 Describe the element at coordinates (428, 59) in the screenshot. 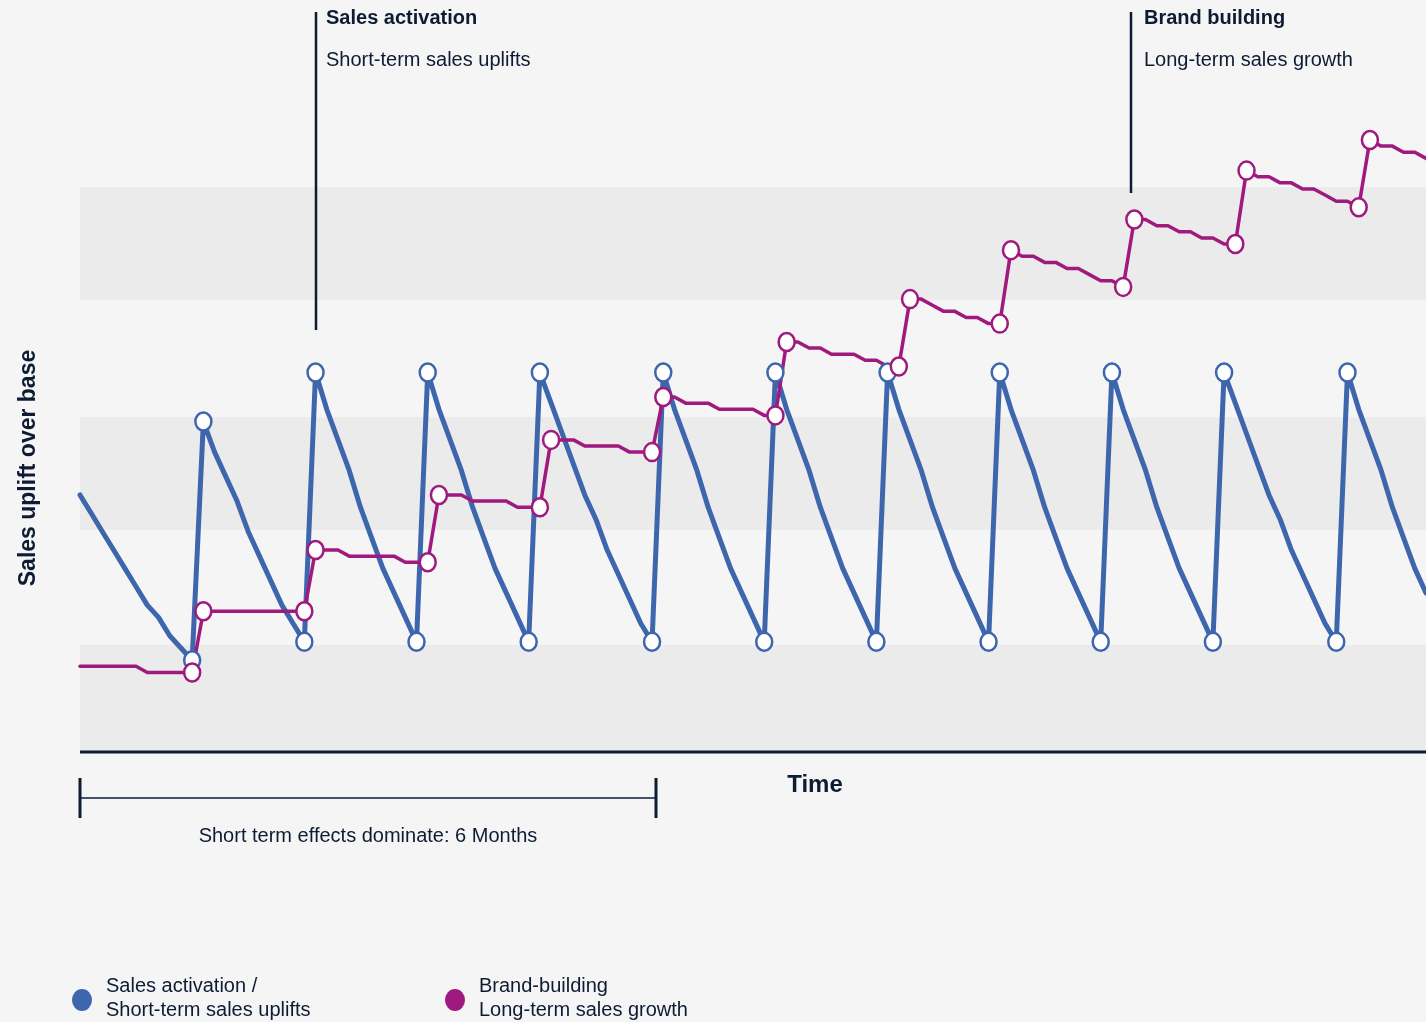

I see `text: Short-term sales uplifts` at that location.